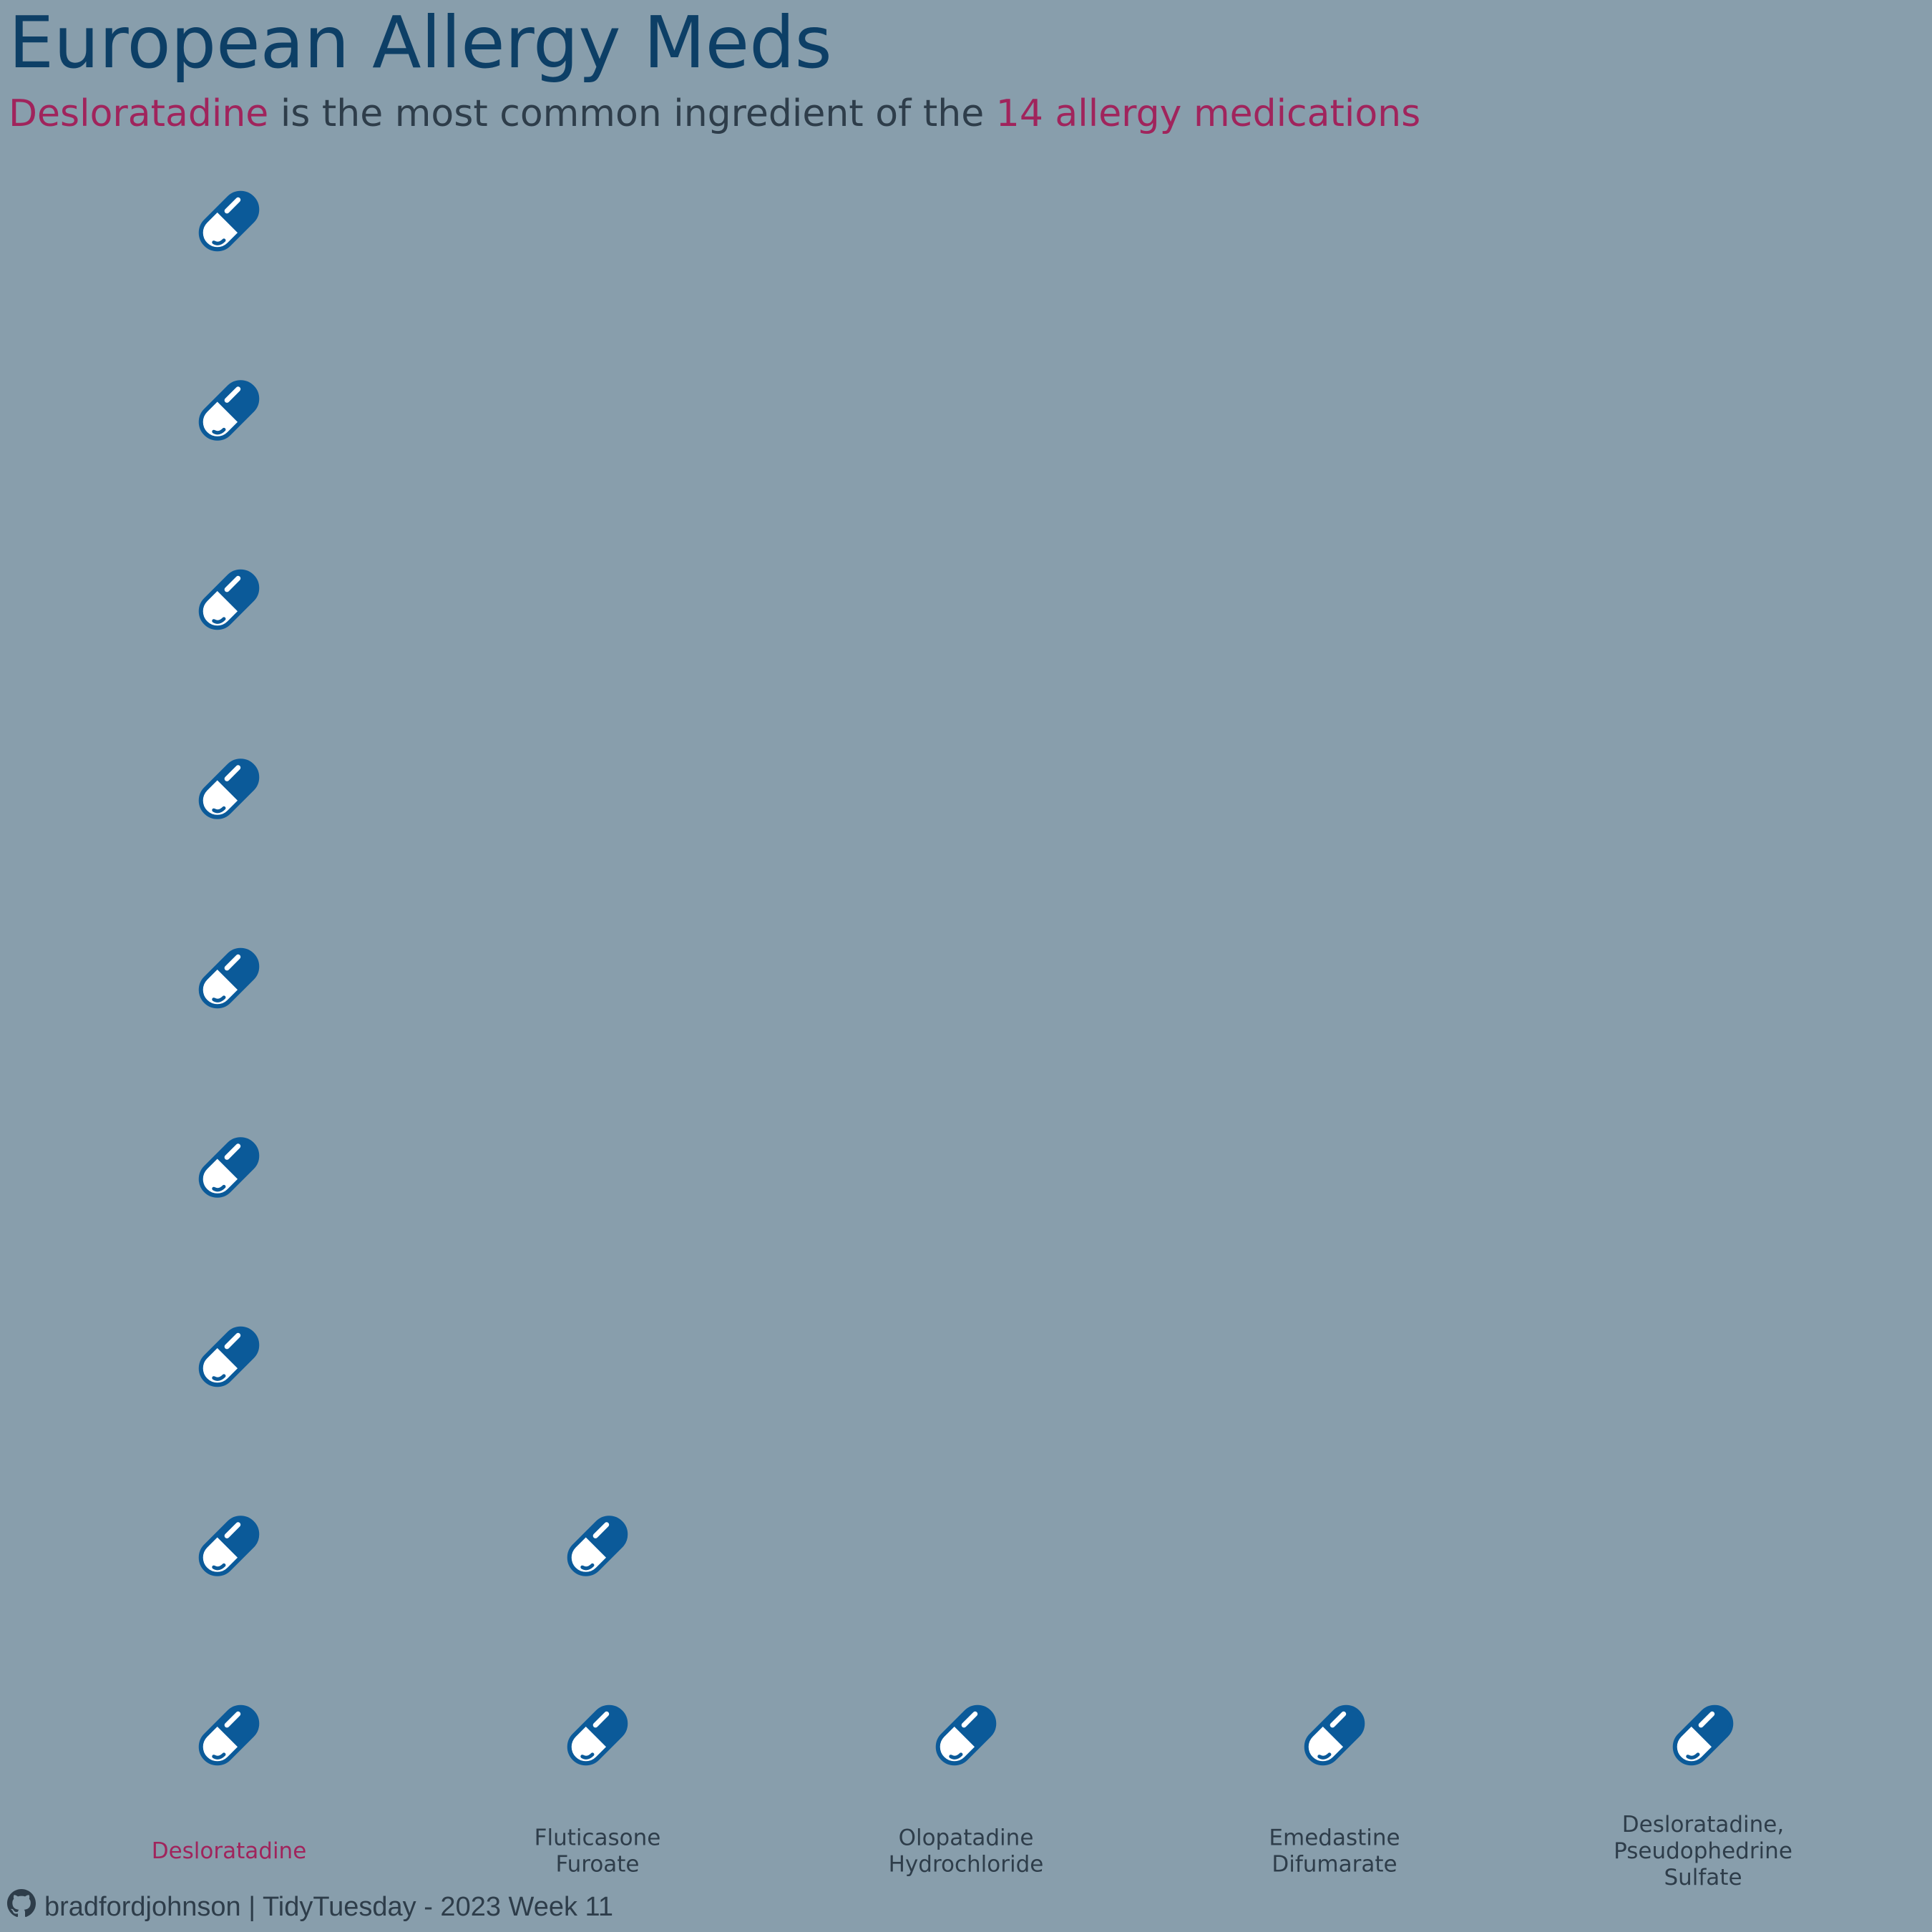 This screenshot has width=1932, height=1932. I want to click on category-label: Olopatadine Hydrochloride, so click(966, 1851).